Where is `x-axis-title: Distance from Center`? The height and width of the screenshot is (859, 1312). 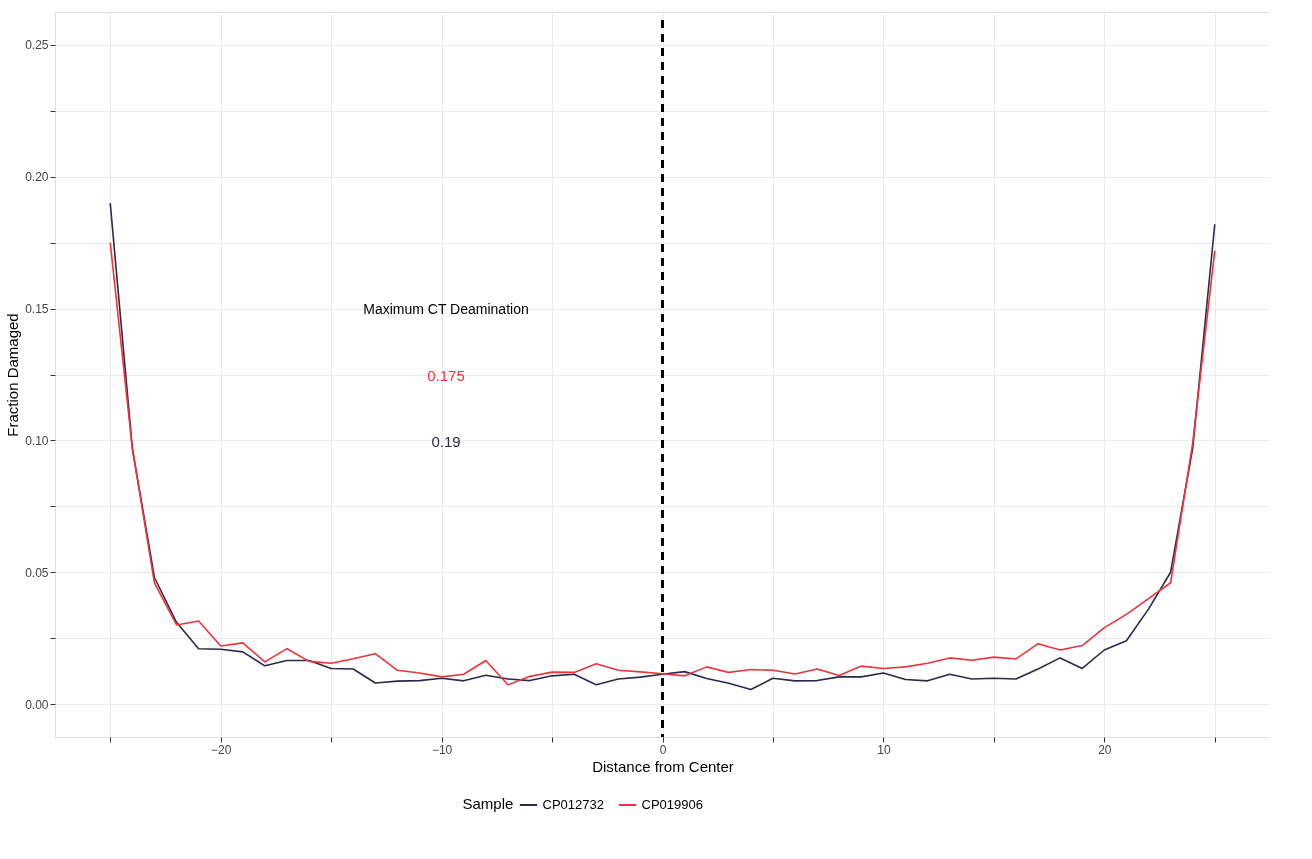
x-axis-title: Distance from Center is located at coordinates (663, 766).